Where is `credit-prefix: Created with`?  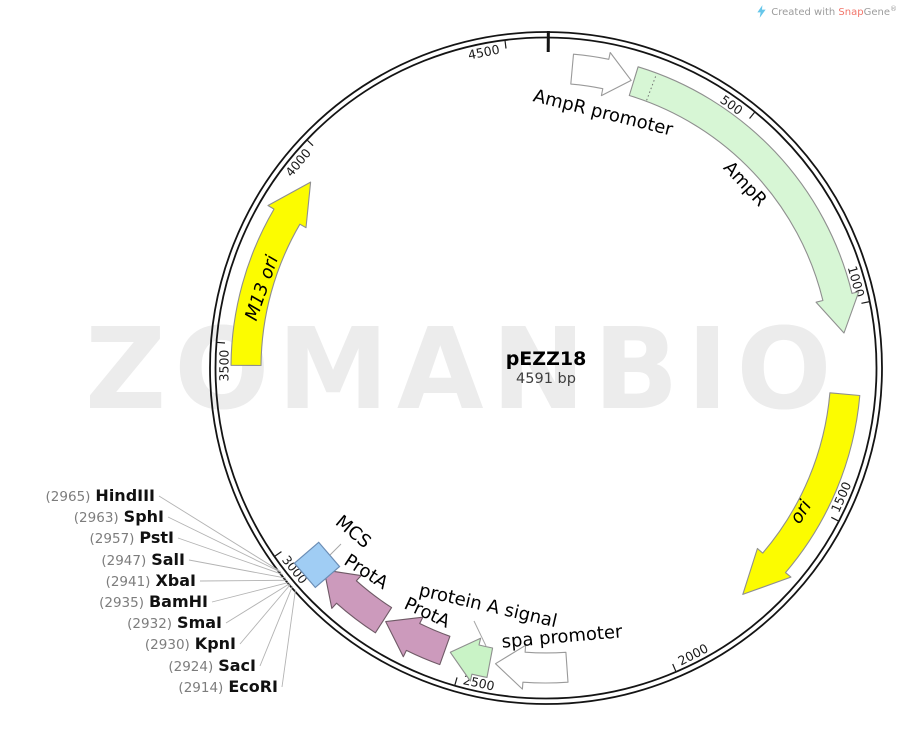
credit-prefix: Created with is located at coordinates (805, 12).